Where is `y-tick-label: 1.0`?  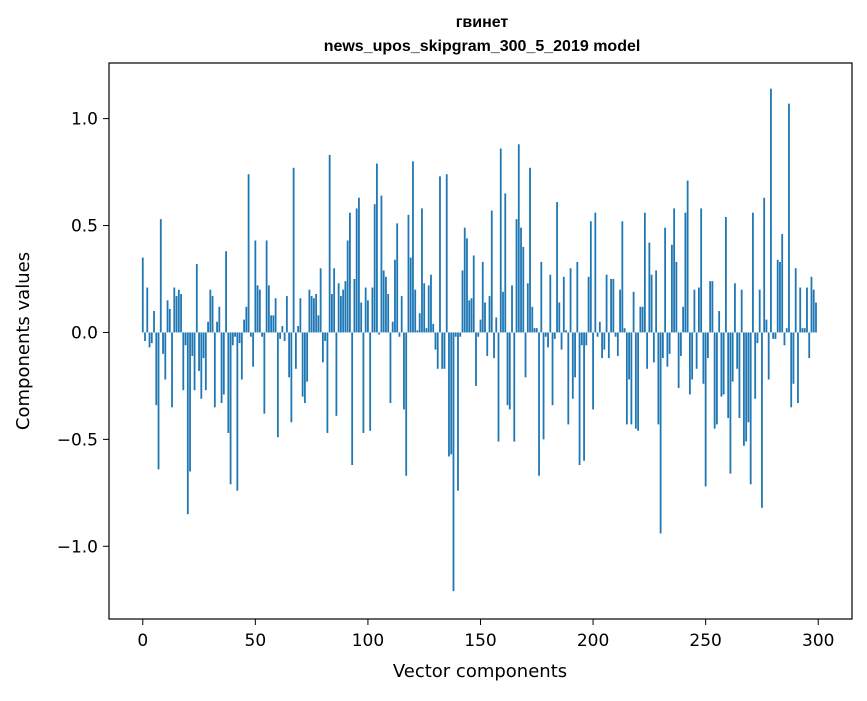 y-tick-label: 1.0 is located at coordinates (84, 120).